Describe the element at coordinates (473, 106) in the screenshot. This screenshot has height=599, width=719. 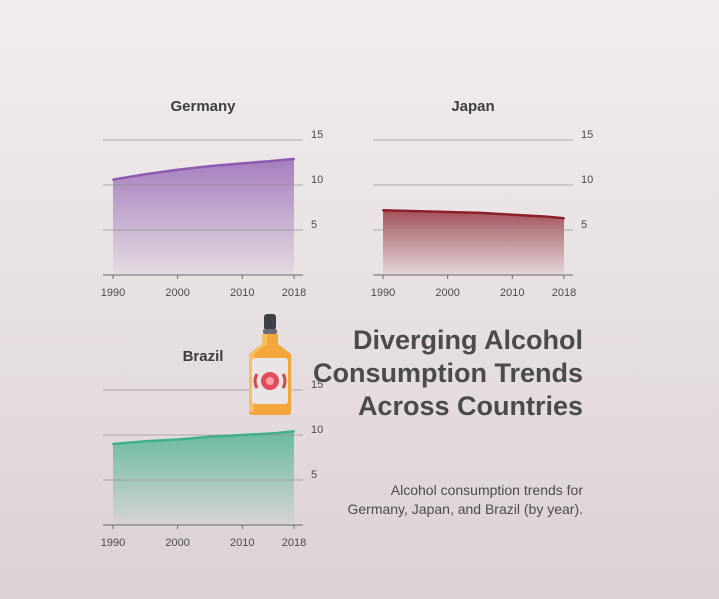
I see `chart-title-japan: Japan` at that location.